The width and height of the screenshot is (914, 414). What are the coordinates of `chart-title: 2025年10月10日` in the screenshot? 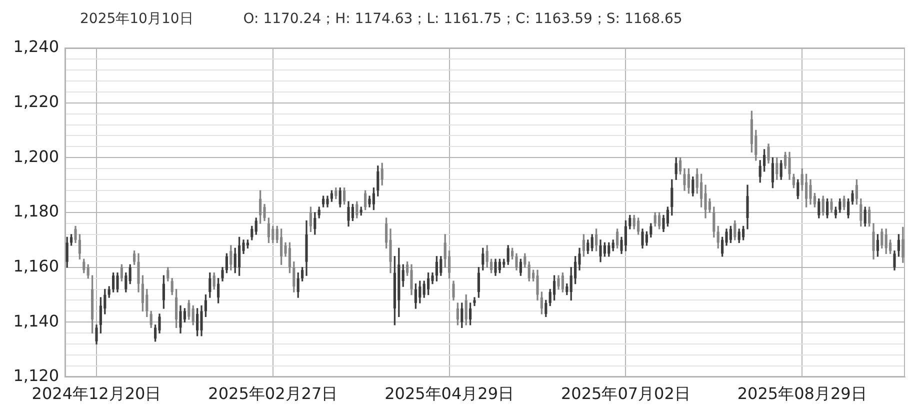 It's located at (137, 19).